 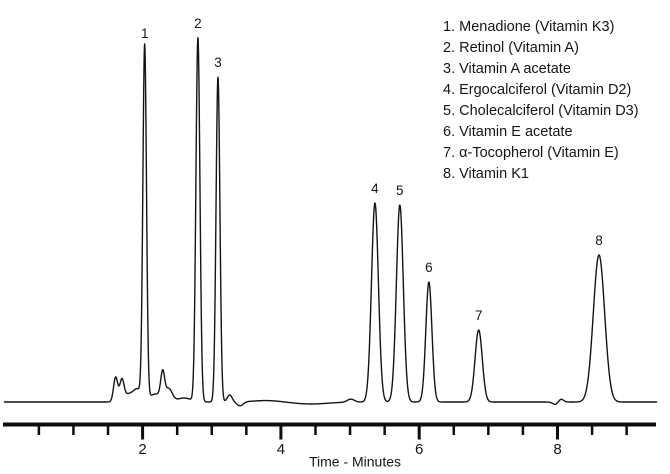 What do you see at coordinates (218, 62) in the screenshot?
I see `peak-label-3: 3` at bounding box center [218, 62].